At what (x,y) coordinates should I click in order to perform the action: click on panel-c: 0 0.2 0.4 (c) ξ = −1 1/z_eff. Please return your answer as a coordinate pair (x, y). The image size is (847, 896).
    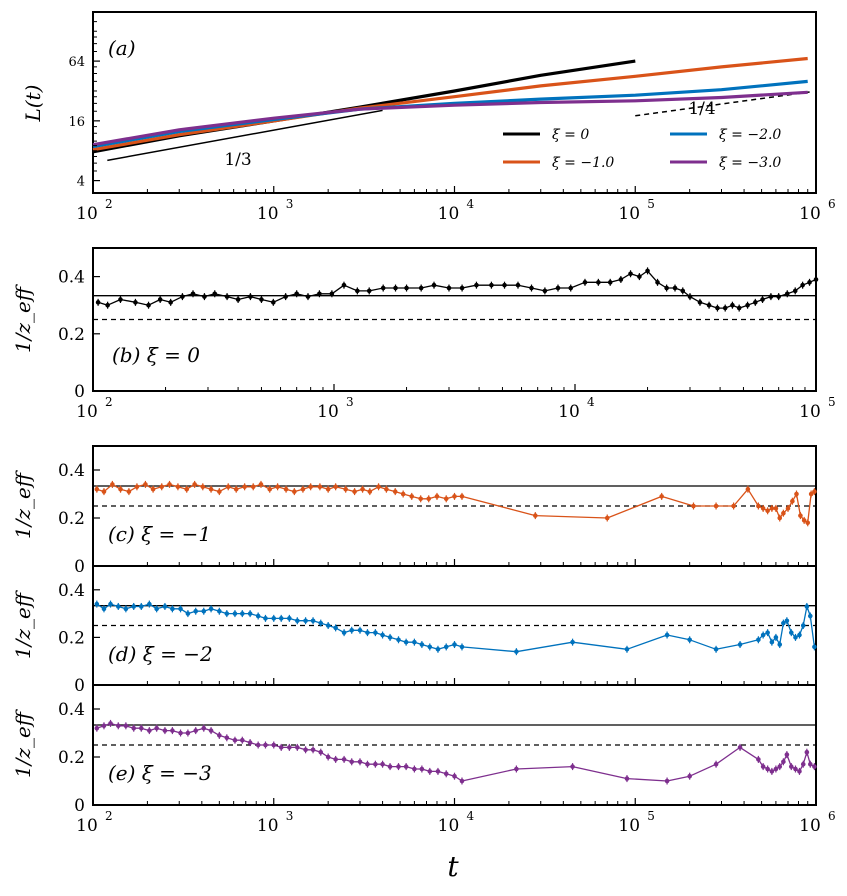
    Looking at the image, I should click on (414, 511).